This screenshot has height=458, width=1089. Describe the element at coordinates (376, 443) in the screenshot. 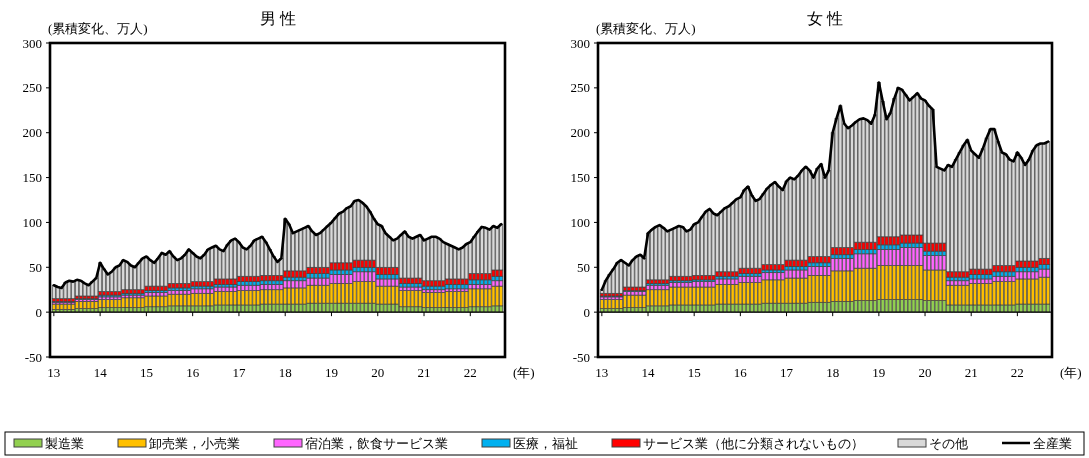

I see `legend-label: 宿泊業，飲食サービス業` at that location.